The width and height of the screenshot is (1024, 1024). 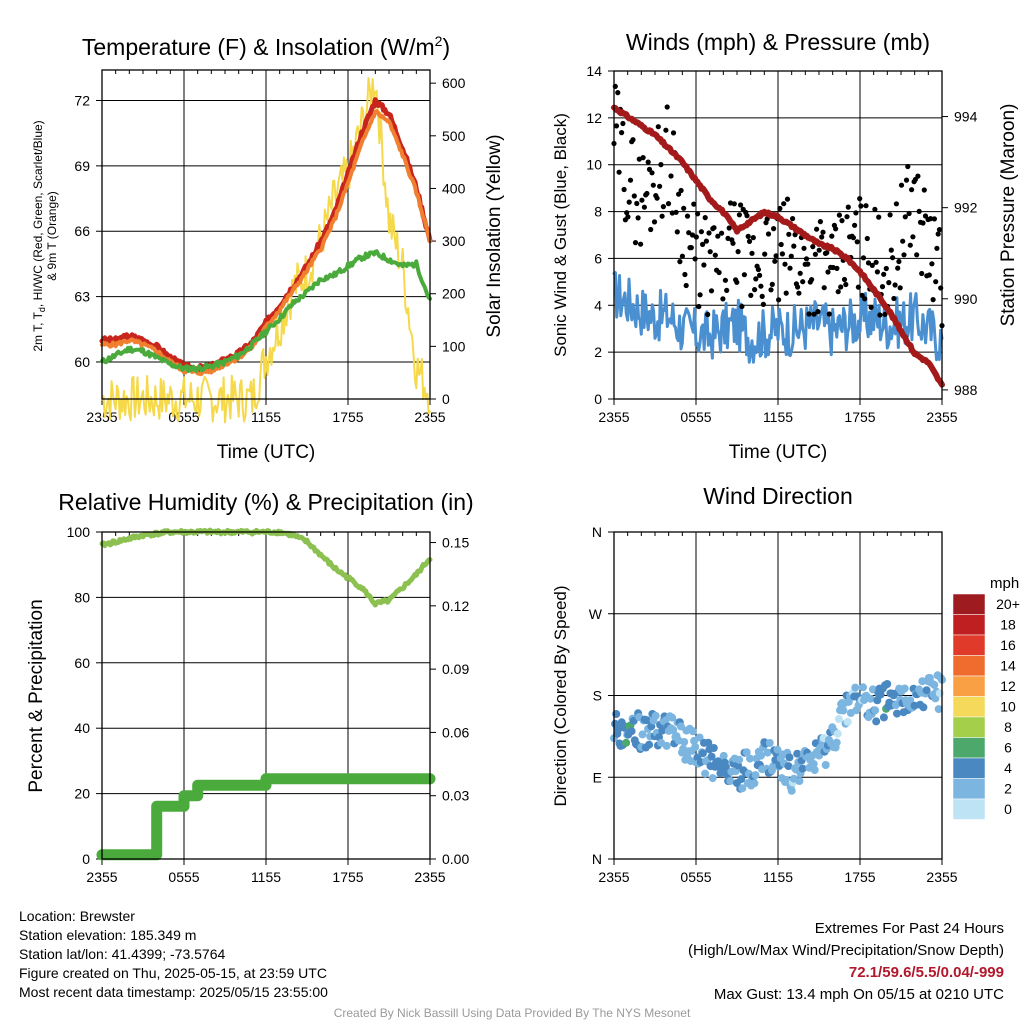 I want to click on direction-ylabel-left: Direction (Colored By Speed), so click(x=560, y=695).